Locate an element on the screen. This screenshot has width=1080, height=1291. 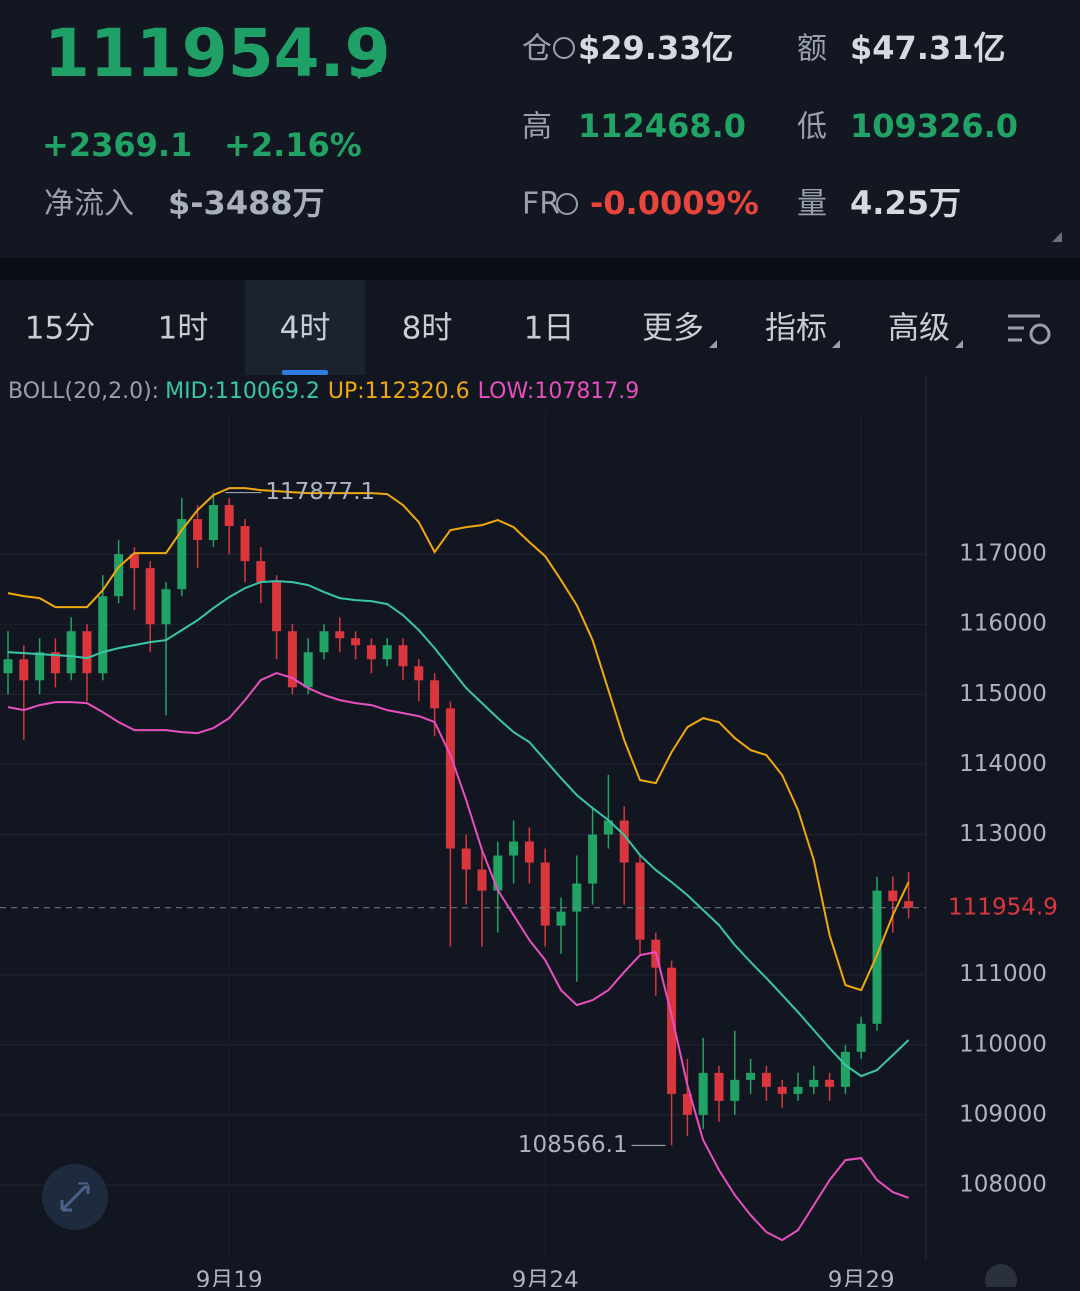
max-label: 117877.1 is located at coordinates (320, 492).